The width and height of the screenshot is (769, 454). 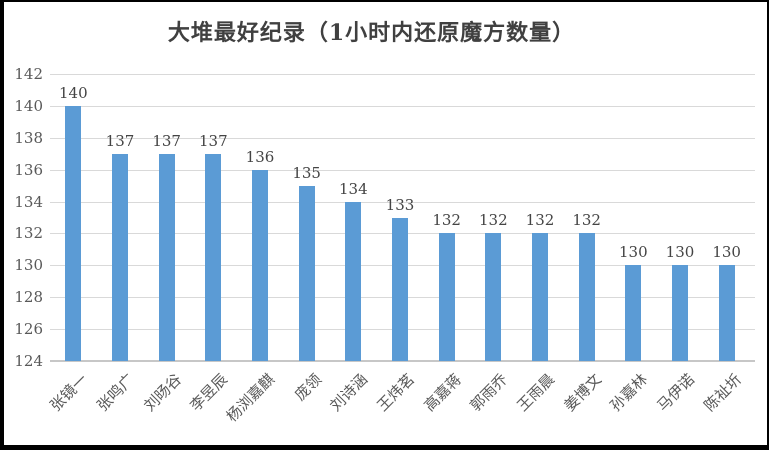 I want to click on y-axis-tick-label: 142, so click(x=28, y=74).